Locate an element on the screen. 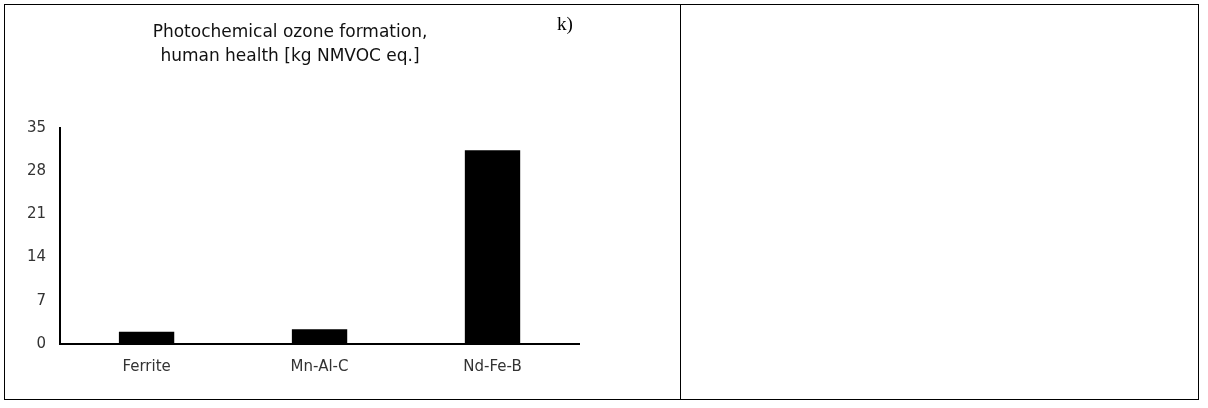 The image size is (1208, 408). x-tick-label: Nd-Fe-B is located at coordinates (492, 365).